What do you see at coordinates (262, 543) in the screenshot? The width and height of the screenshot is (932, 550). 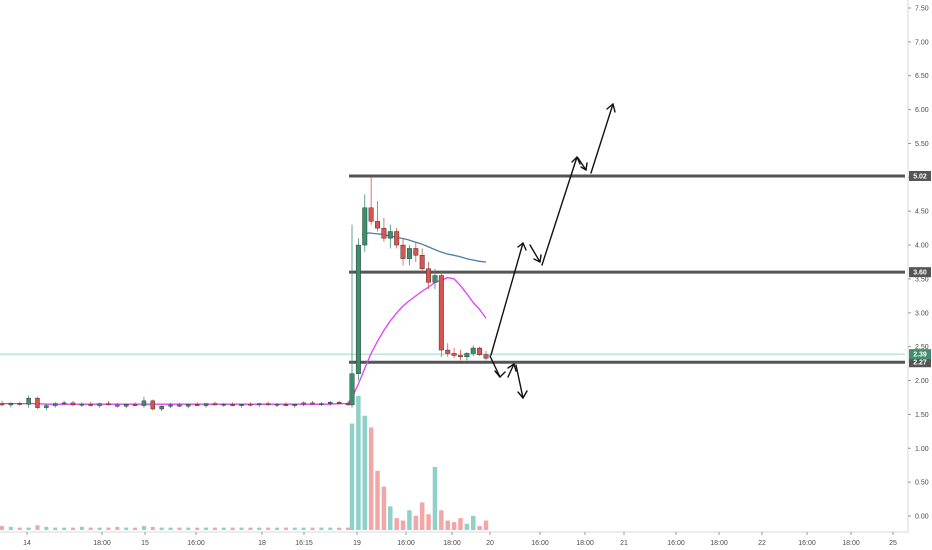 I see `x-tick-label: 18` at bounding box center [262, 543].